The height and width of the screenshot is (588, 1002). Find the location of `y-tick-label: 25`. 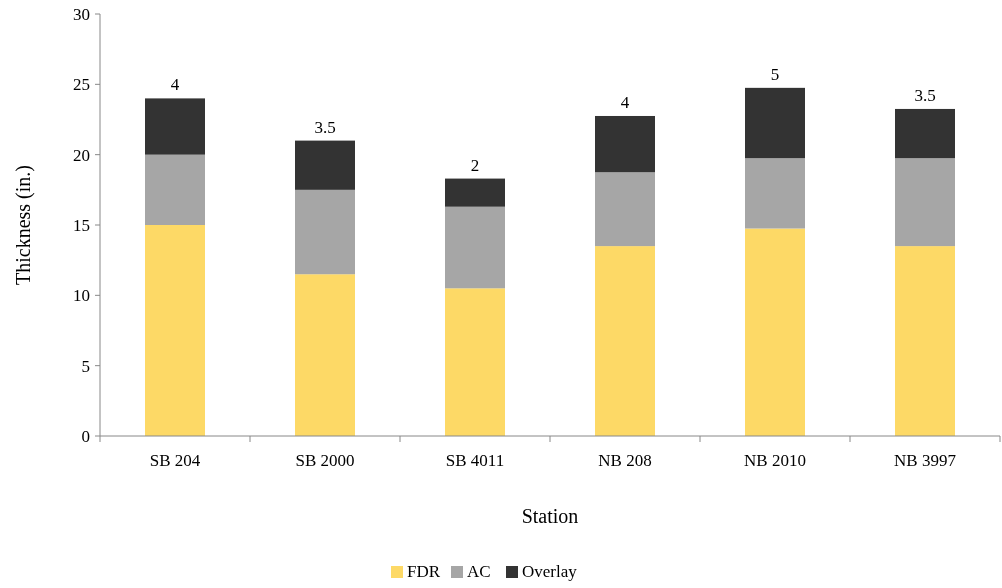

y-tick-label: 25 is located at coordinates (81, 85).